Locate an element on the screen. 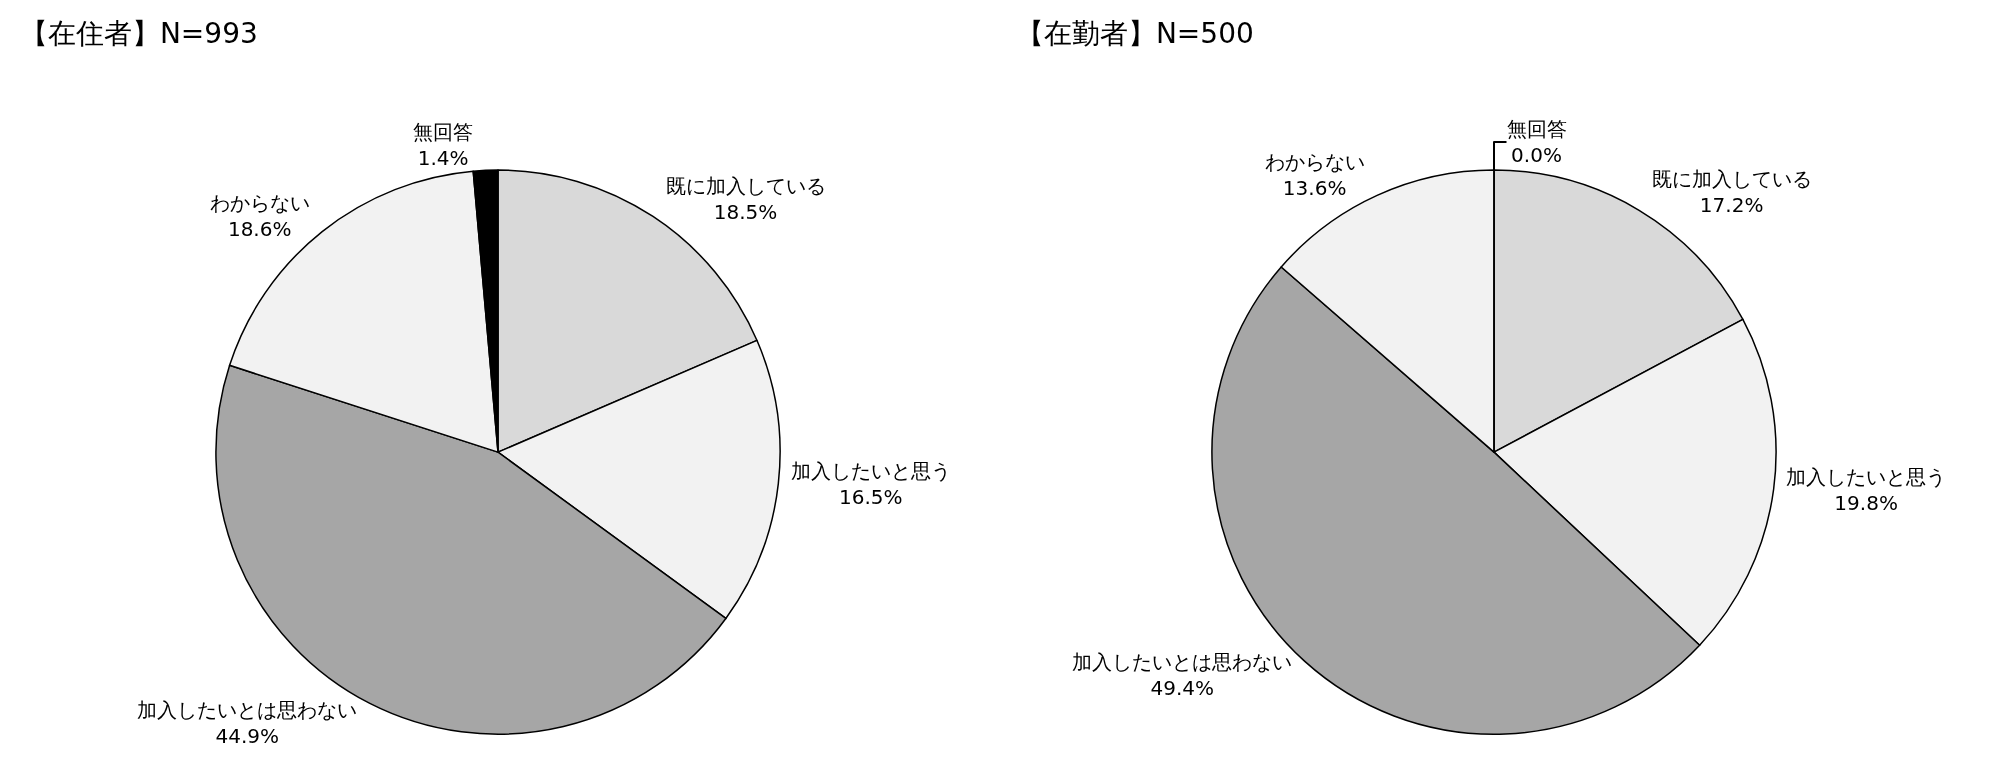  category-label: 無回答 is located at coordinates (1536, 128).